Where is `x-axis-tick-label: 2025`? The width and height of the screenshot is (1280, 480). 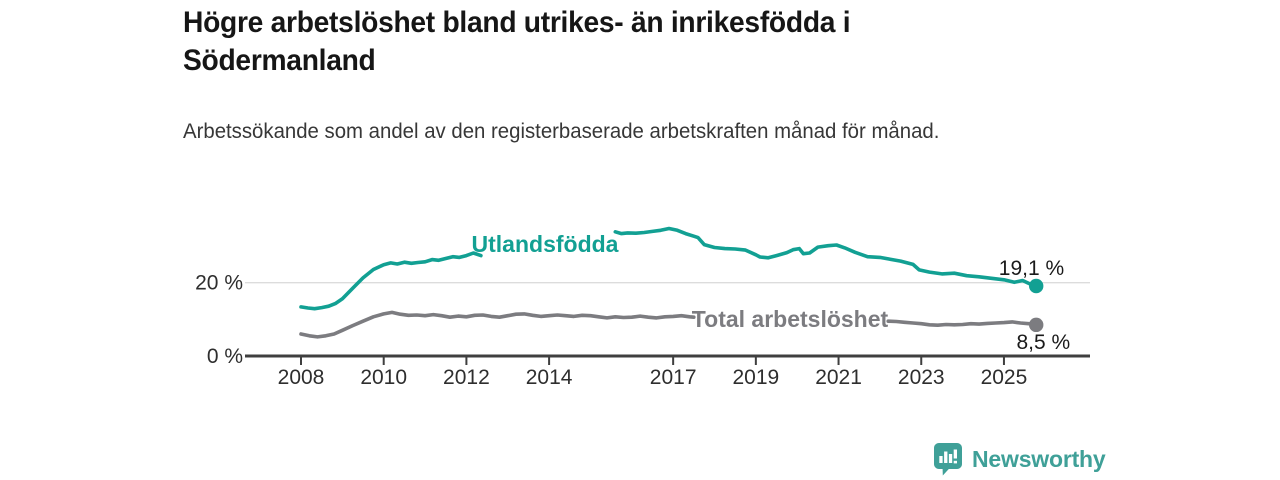 x-axis-tick-label: 2025 is located at coordinates (1004, 377).